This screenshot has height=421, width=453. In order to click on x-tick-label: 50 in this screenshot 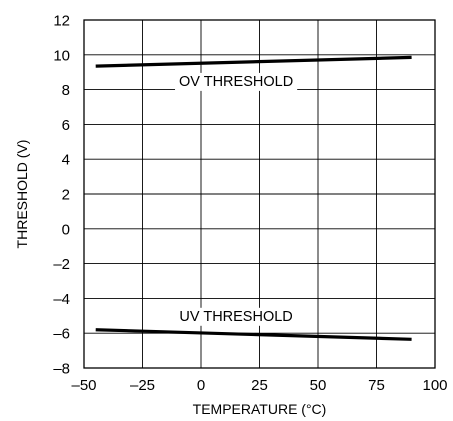, I will do `click(318, 385)`.